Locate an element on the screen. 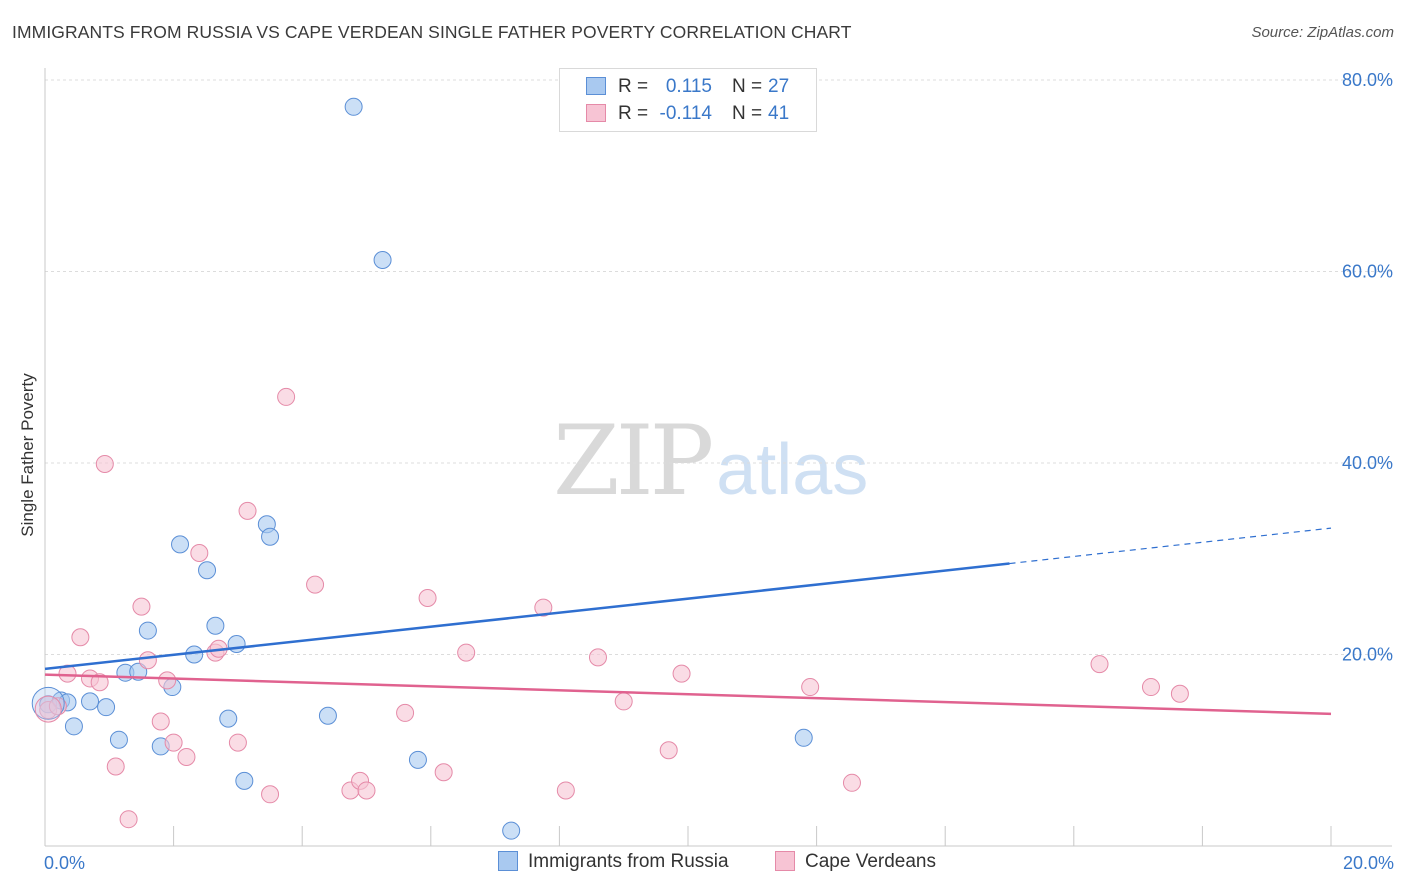 The height and width of the screenshot is (892, 1406). russia-trend-extension is located at coordinates (1170, 546).